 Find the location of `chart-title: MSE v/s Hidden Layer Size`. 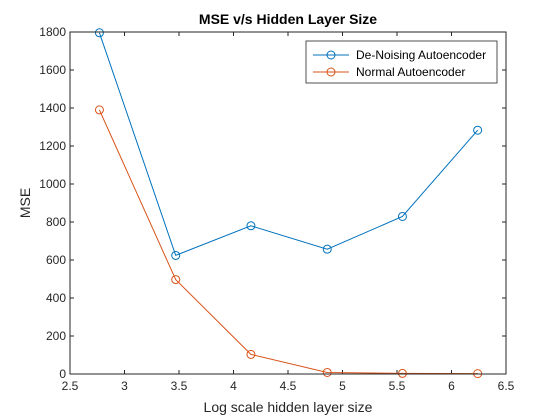

chart-title: MSE v/s Hidden Layer Size is located at coordinates (288, 19).